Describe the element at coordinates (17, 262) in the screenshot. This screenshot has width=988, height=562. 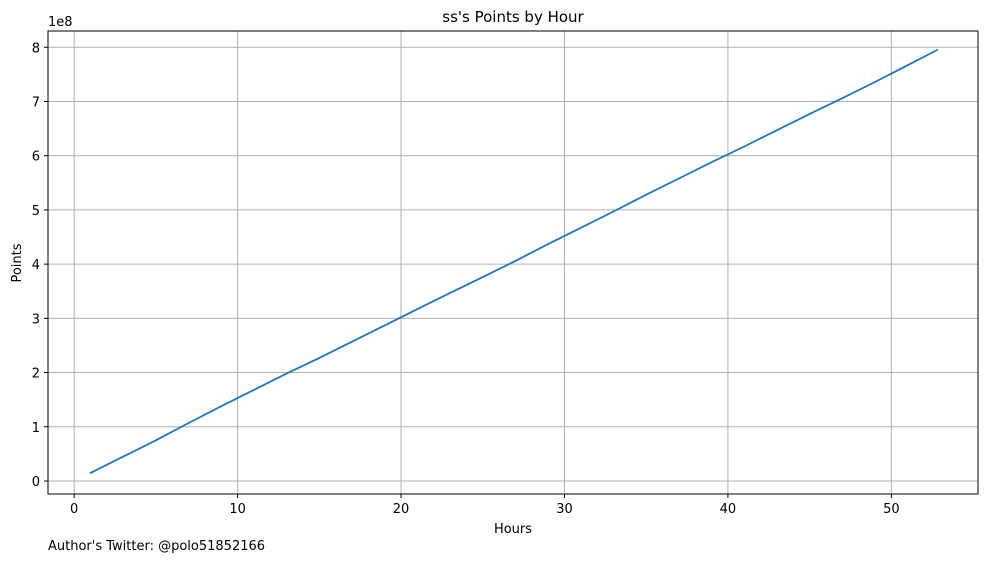
I see `y-axis-title: Points` at that location.